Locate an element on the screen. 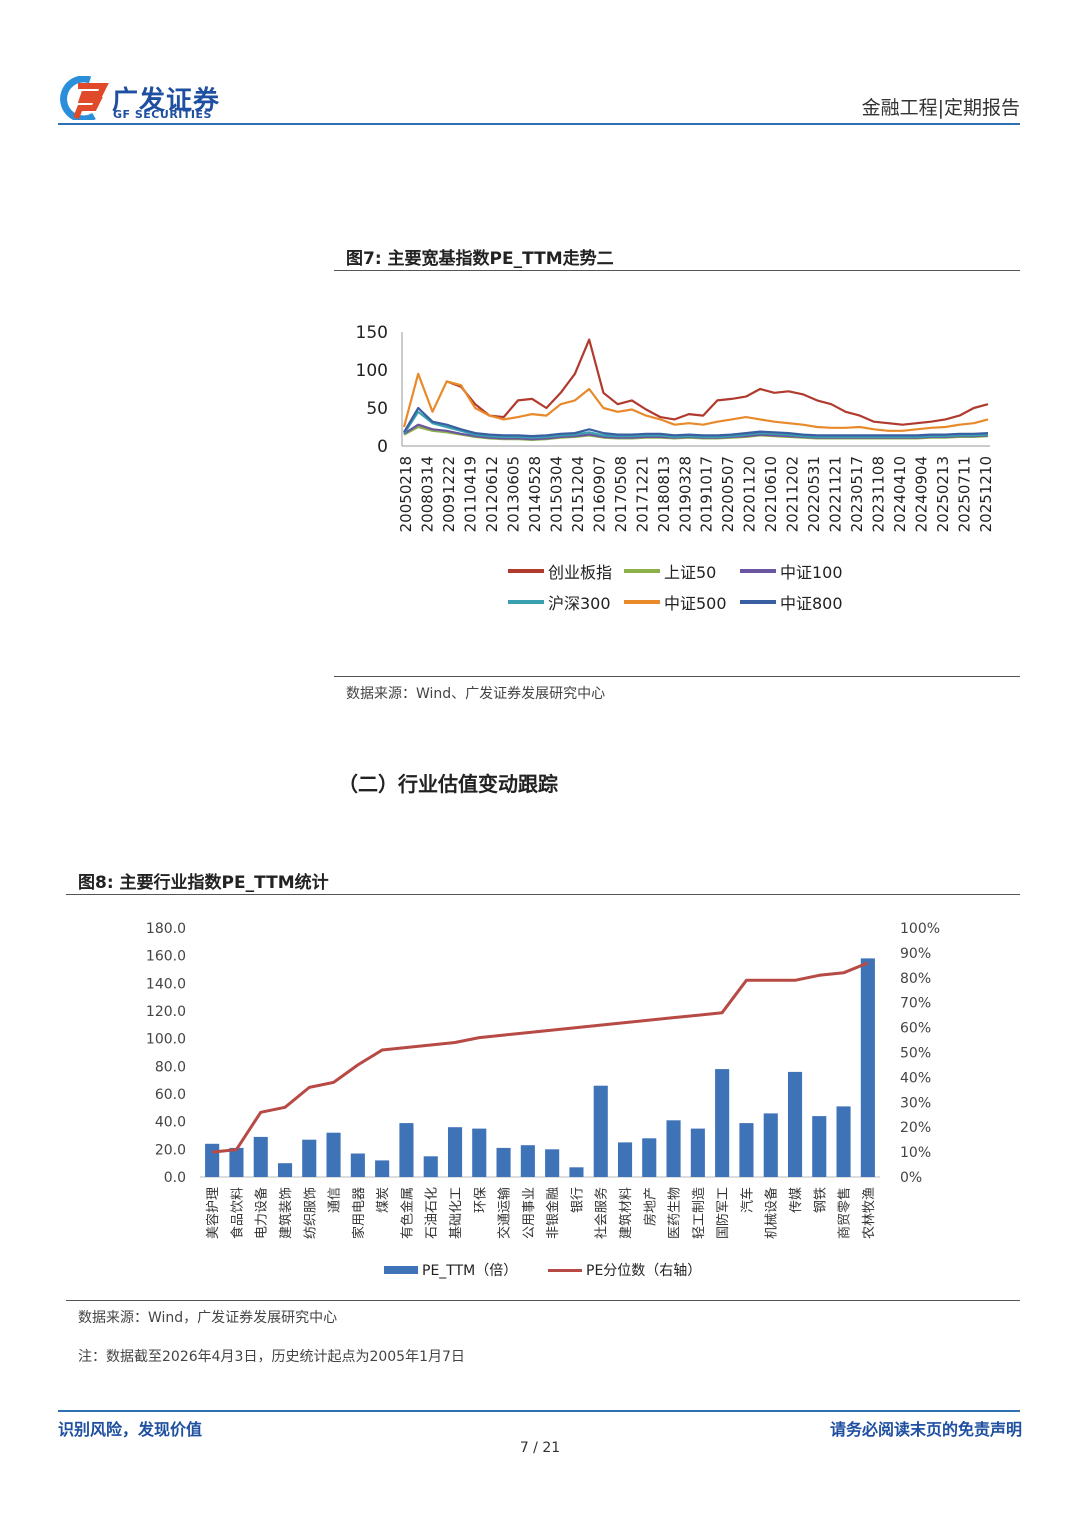 The image size is (1080, 1527). x-tick-label: 医药生物 is located at coordinates (675, 1213).